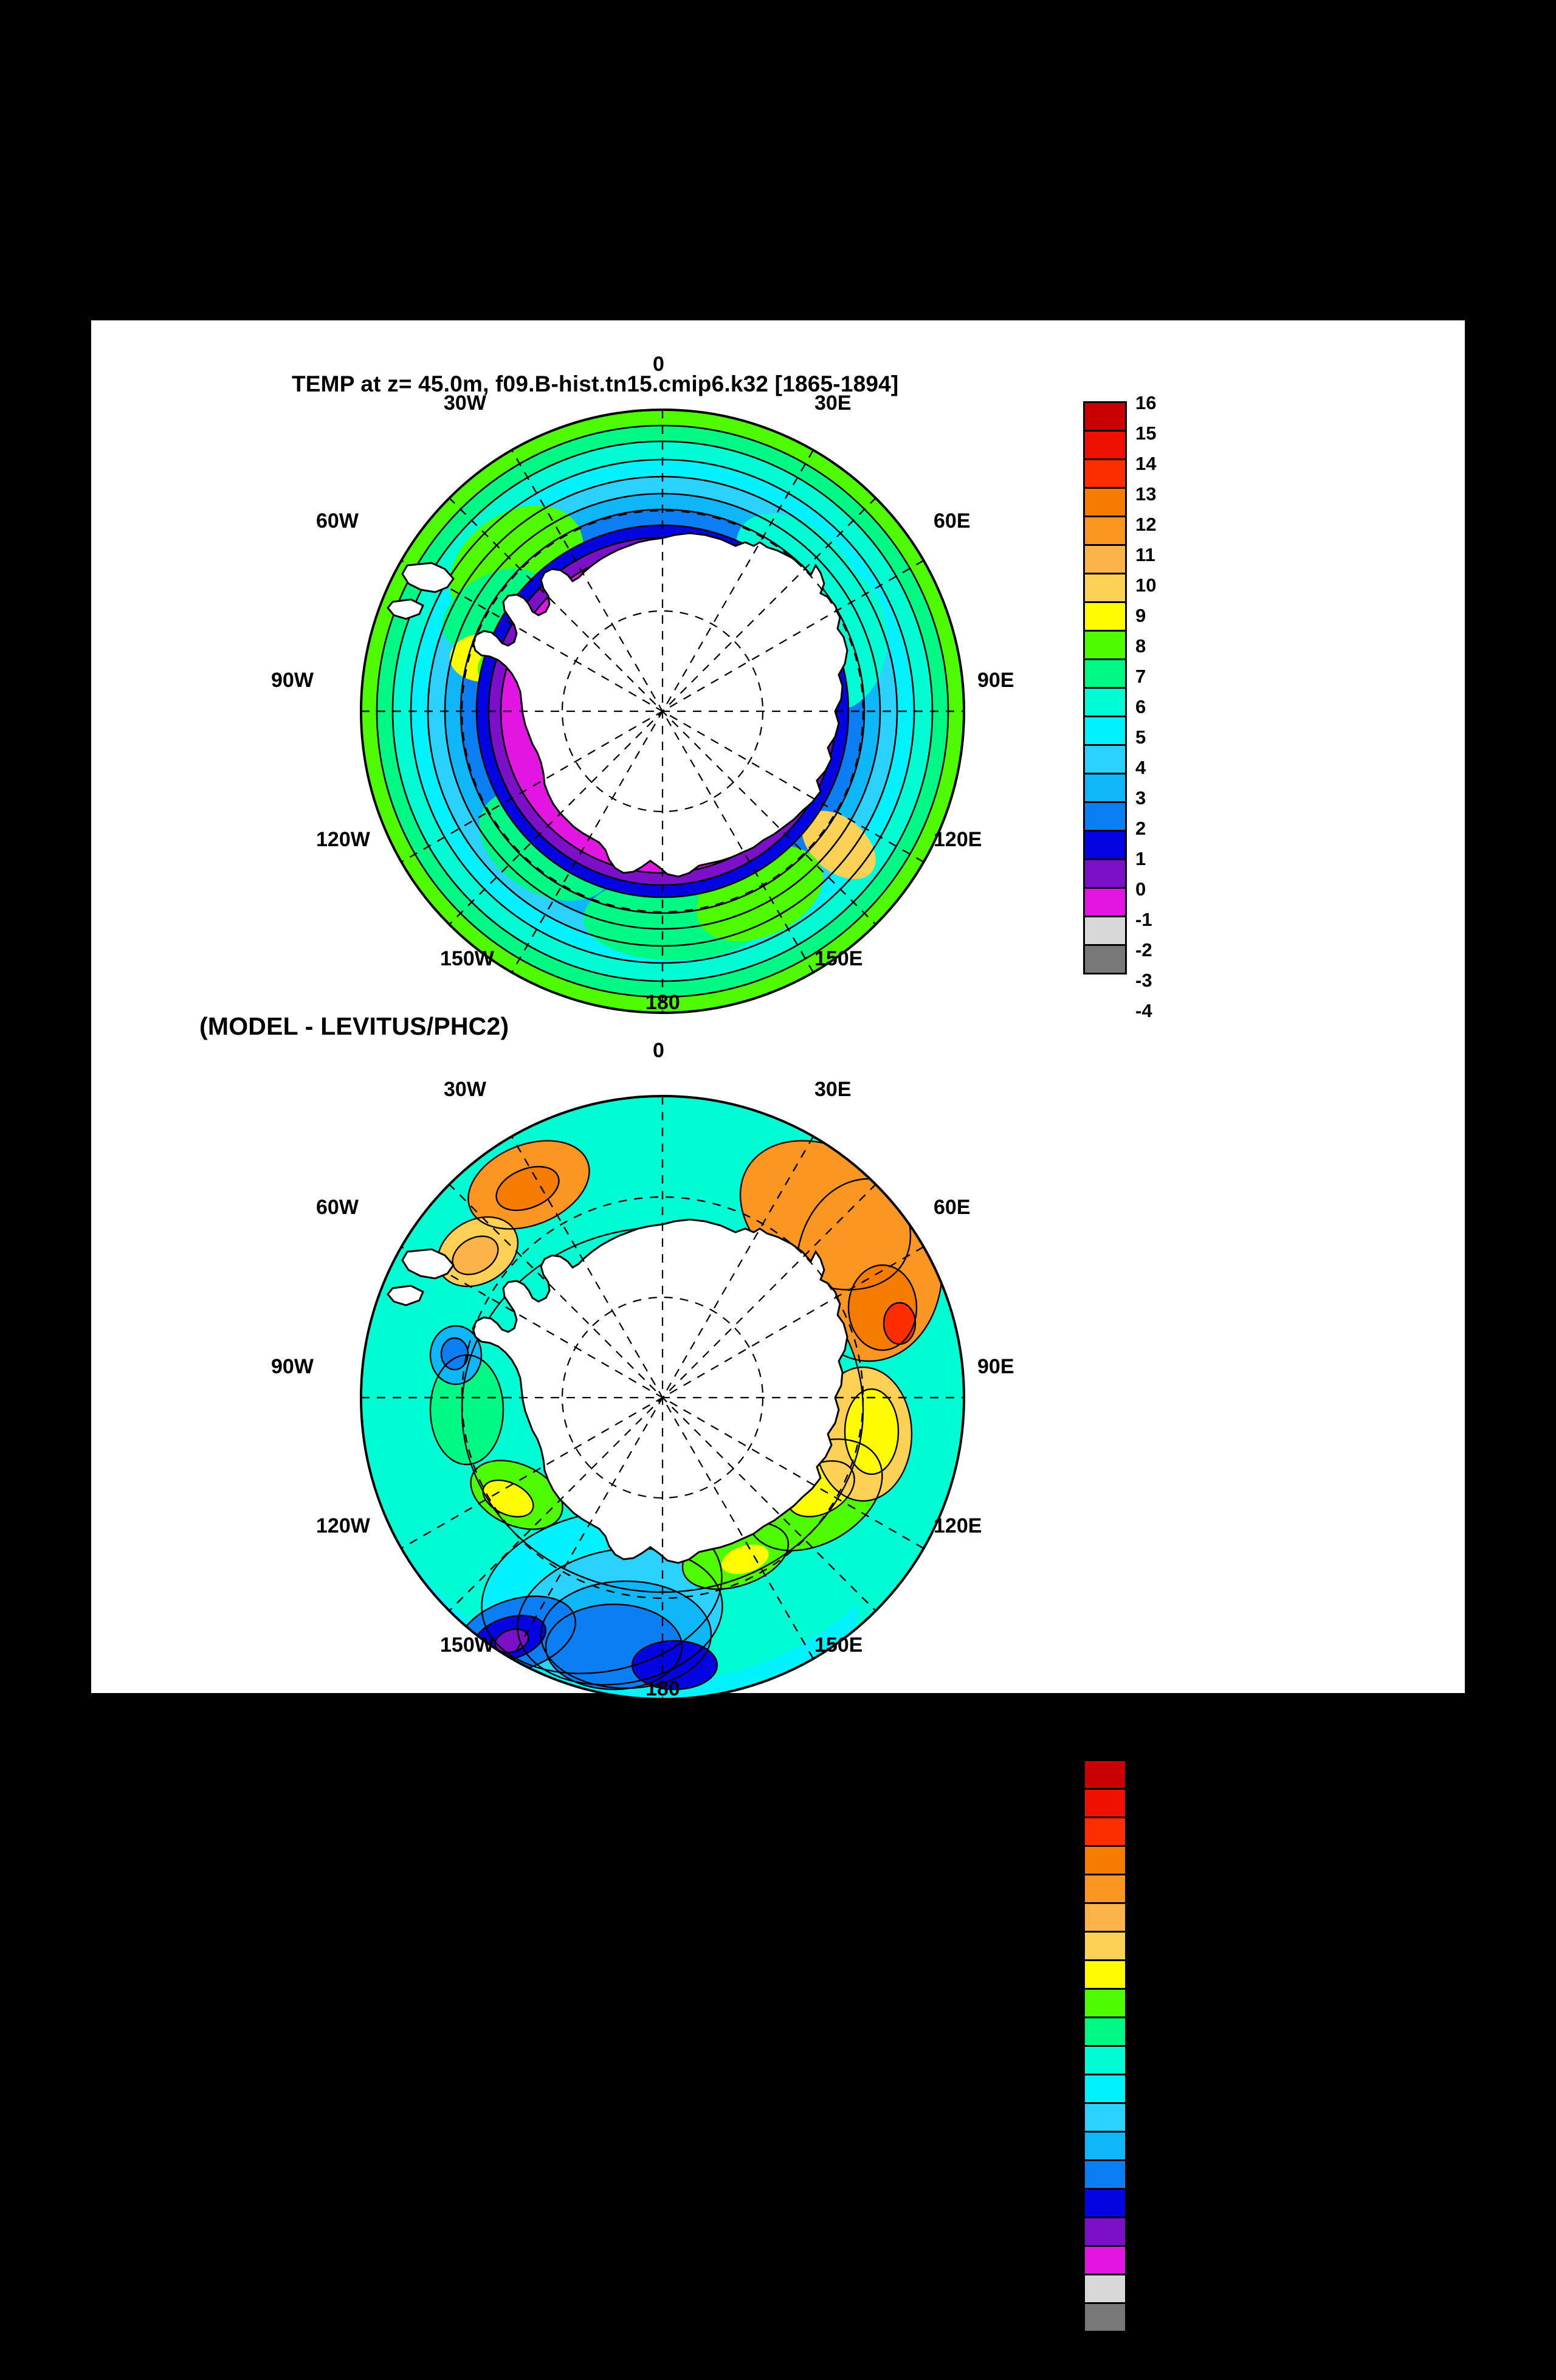 The width and height of the screenshot is (1556, 2380). Describe the element at coordinates (1140, 646) in the screenshot. I see `colorbar-tick-label: 8` at that location.